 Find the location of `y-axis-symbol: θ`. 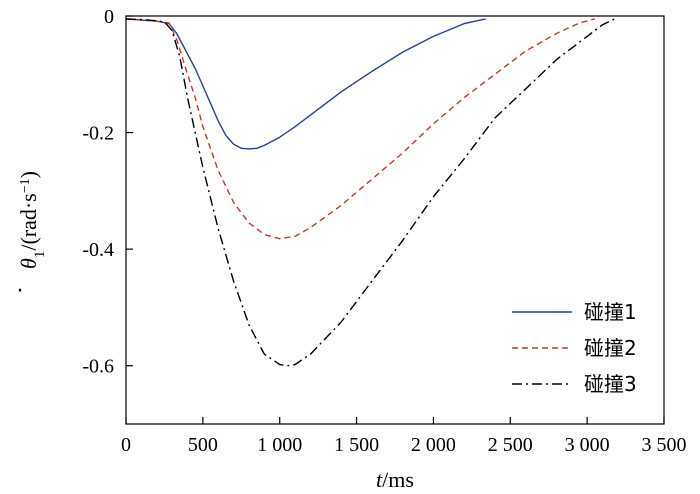

y-axis-symbol: θ is located at coordinates (28, 263).